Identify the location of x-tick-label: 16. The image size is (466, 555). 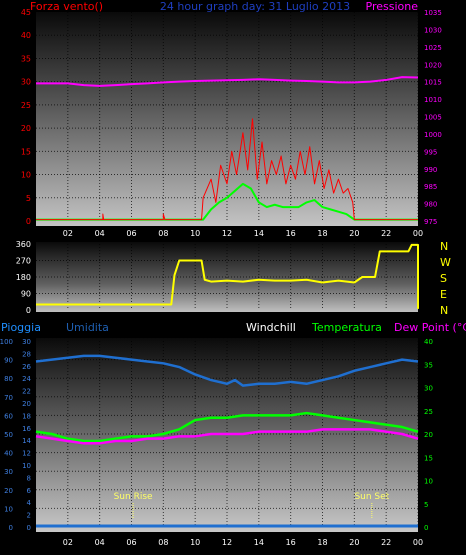
(291, 233).